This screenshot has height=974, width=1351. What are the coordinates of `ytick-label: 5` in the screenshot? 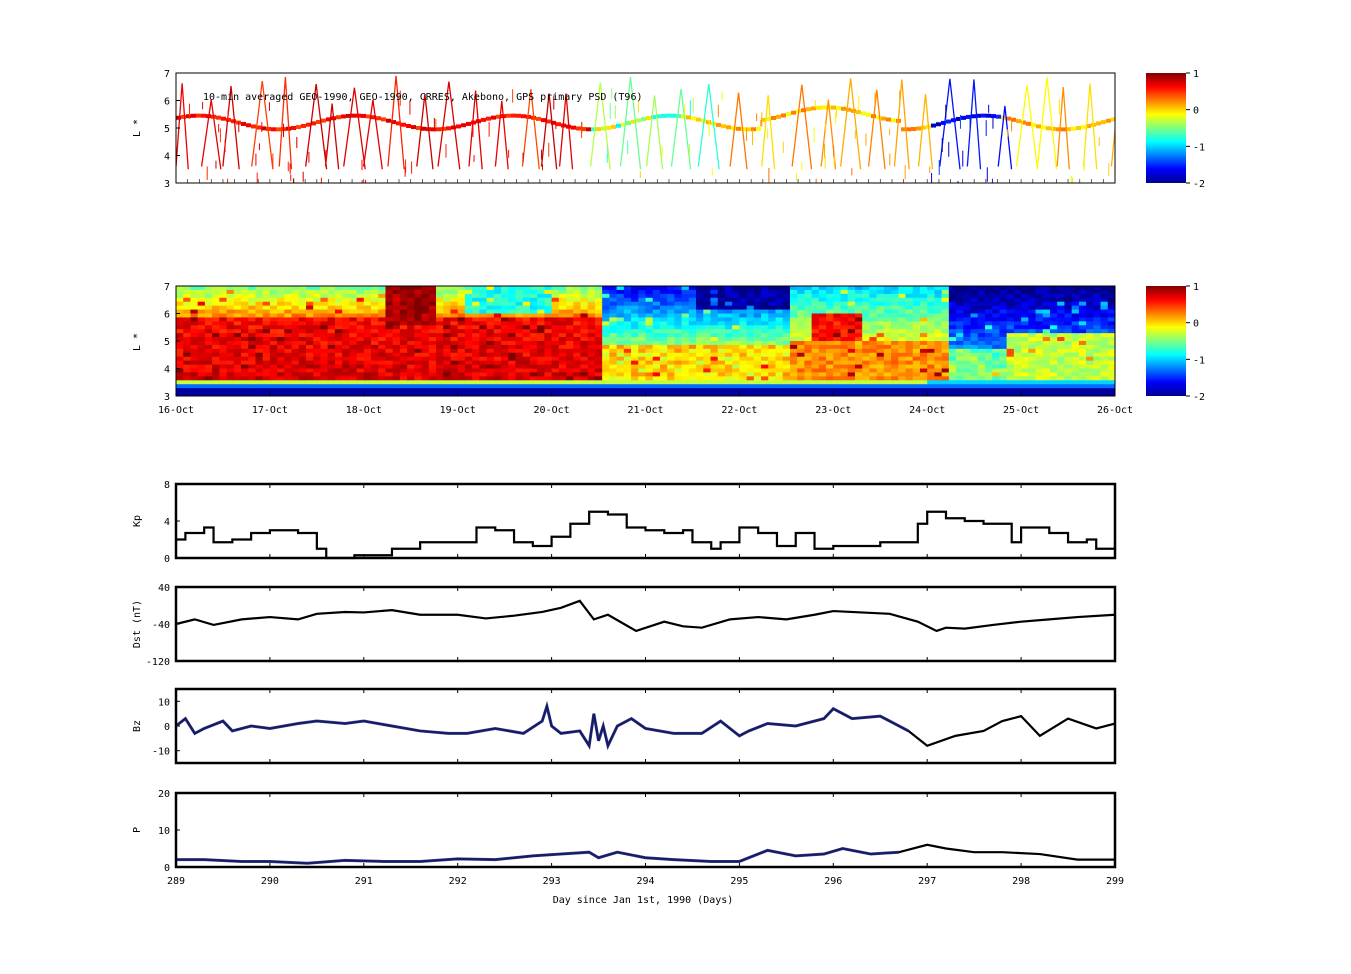 It's located at (167, 129).